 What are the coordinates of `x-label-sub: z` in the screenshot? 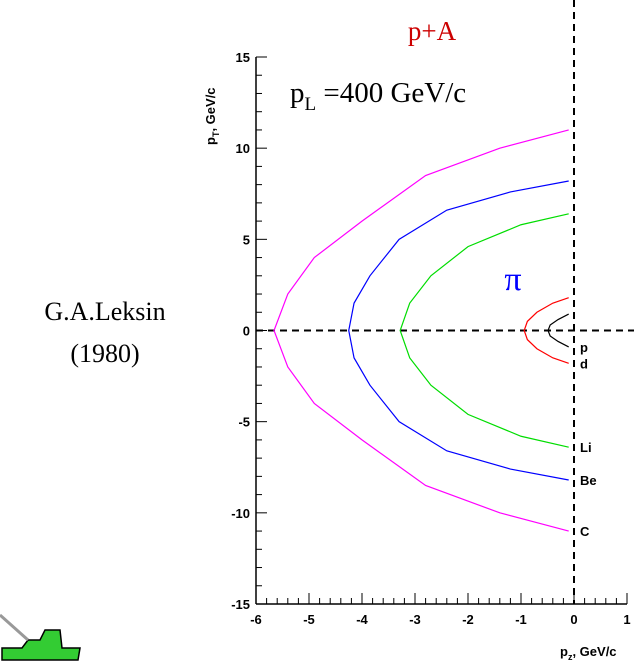 It's located at (570, 657).